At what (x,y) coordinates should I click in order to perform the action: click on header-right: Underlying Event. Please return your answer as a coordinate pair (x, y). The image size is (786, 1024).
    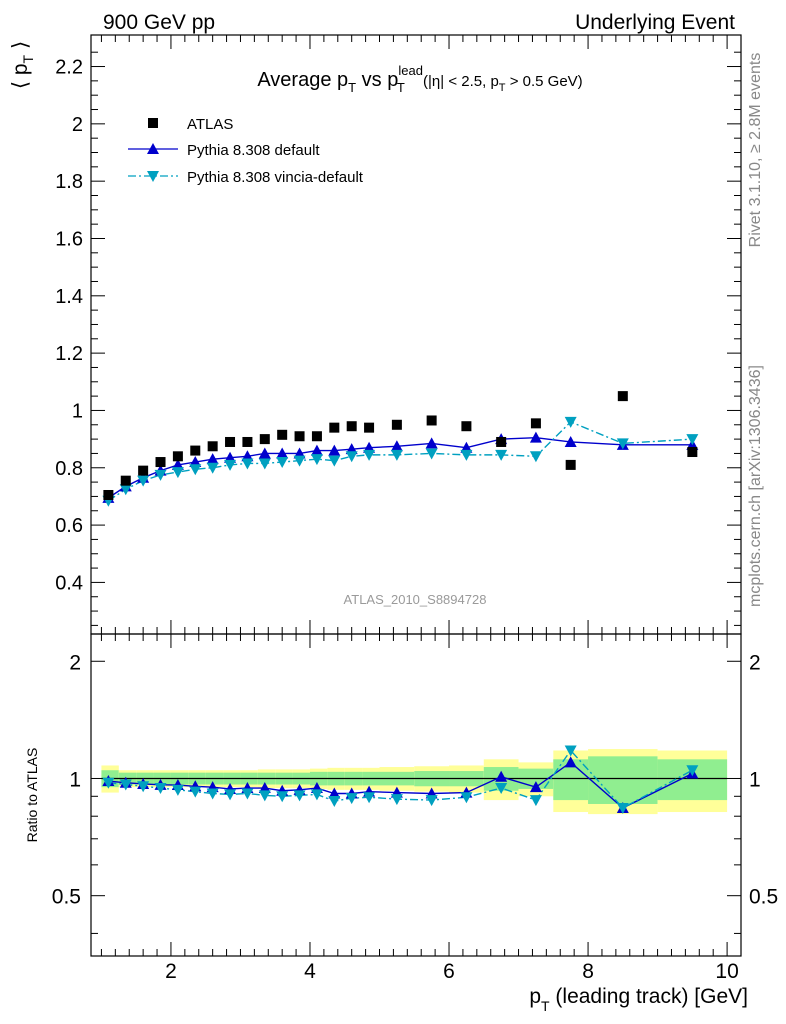
    Looking at the image, I should click on (655, 22).